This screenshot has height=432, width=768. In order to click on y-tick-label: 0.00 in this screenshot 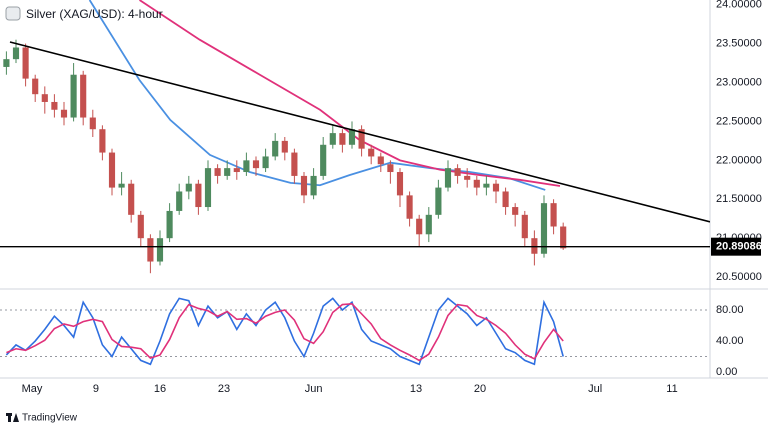, I will do `click(726, 372)`.